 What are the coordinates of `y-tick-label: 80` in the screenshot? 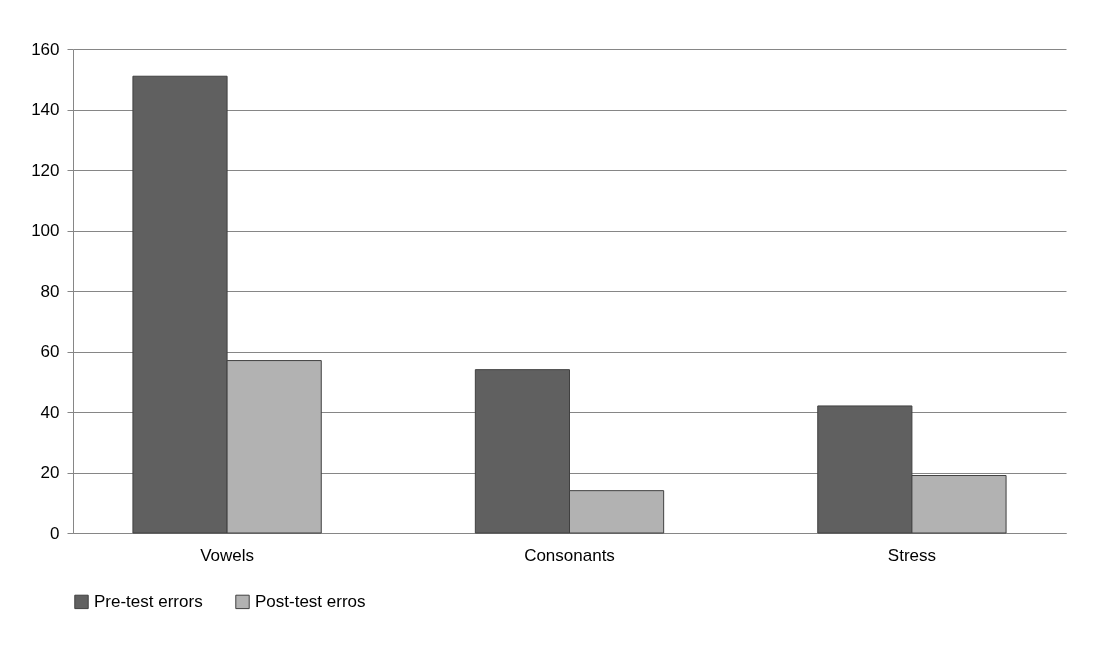 It's located at (50, 291).